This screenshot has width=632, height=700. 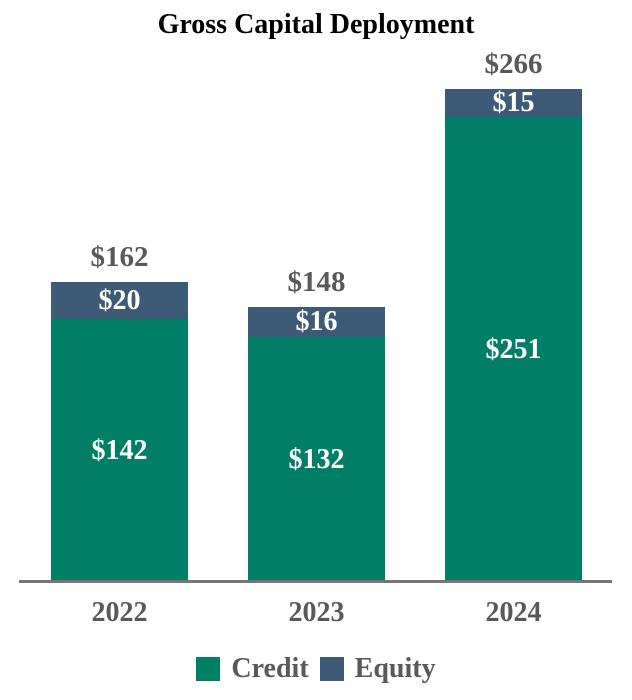 I want to click on x-axis-line, so click(x=315, y=581).